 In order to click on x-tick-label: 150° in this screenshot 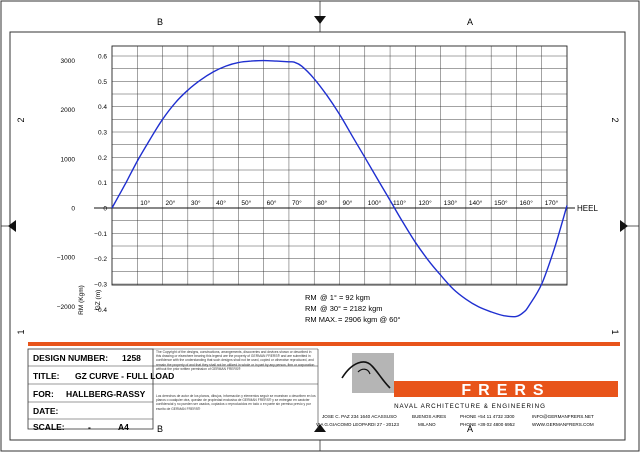, I will do `click(501, 203)`.